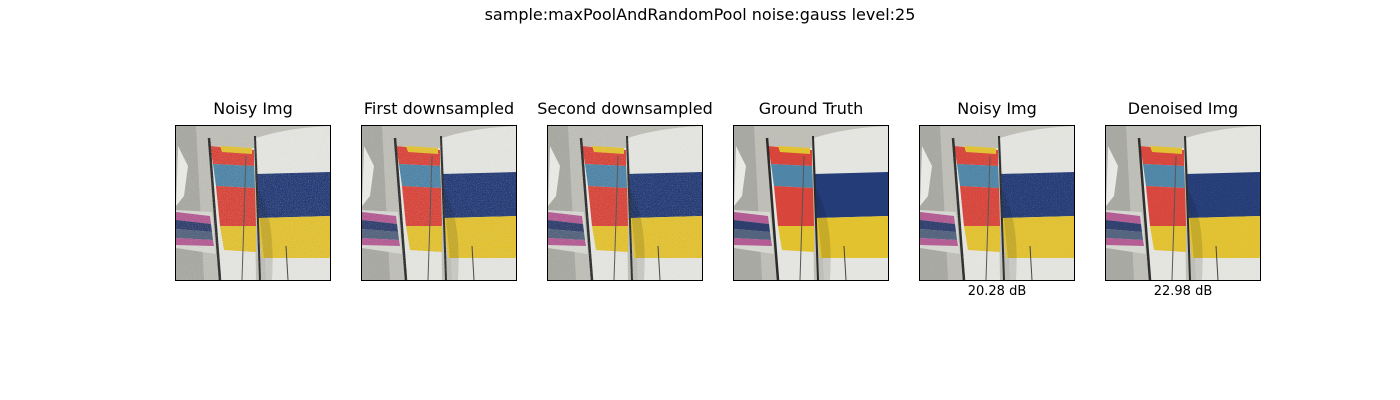 The width and height of the screenshot is (1400, 400). I want to click on second-downsampled-image, so click(625, 203).